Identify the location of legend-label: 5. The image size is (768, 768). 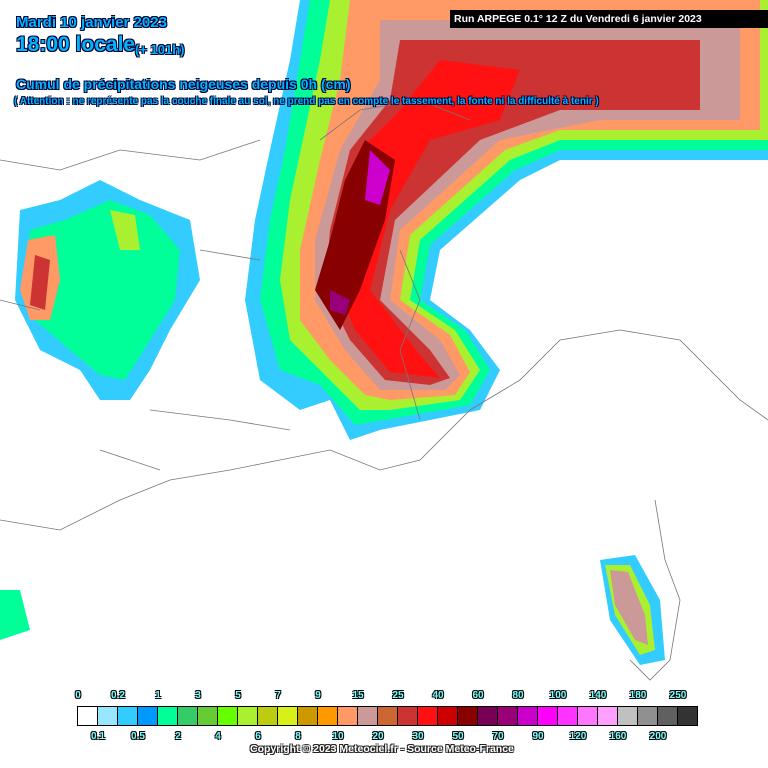
(238, 695).